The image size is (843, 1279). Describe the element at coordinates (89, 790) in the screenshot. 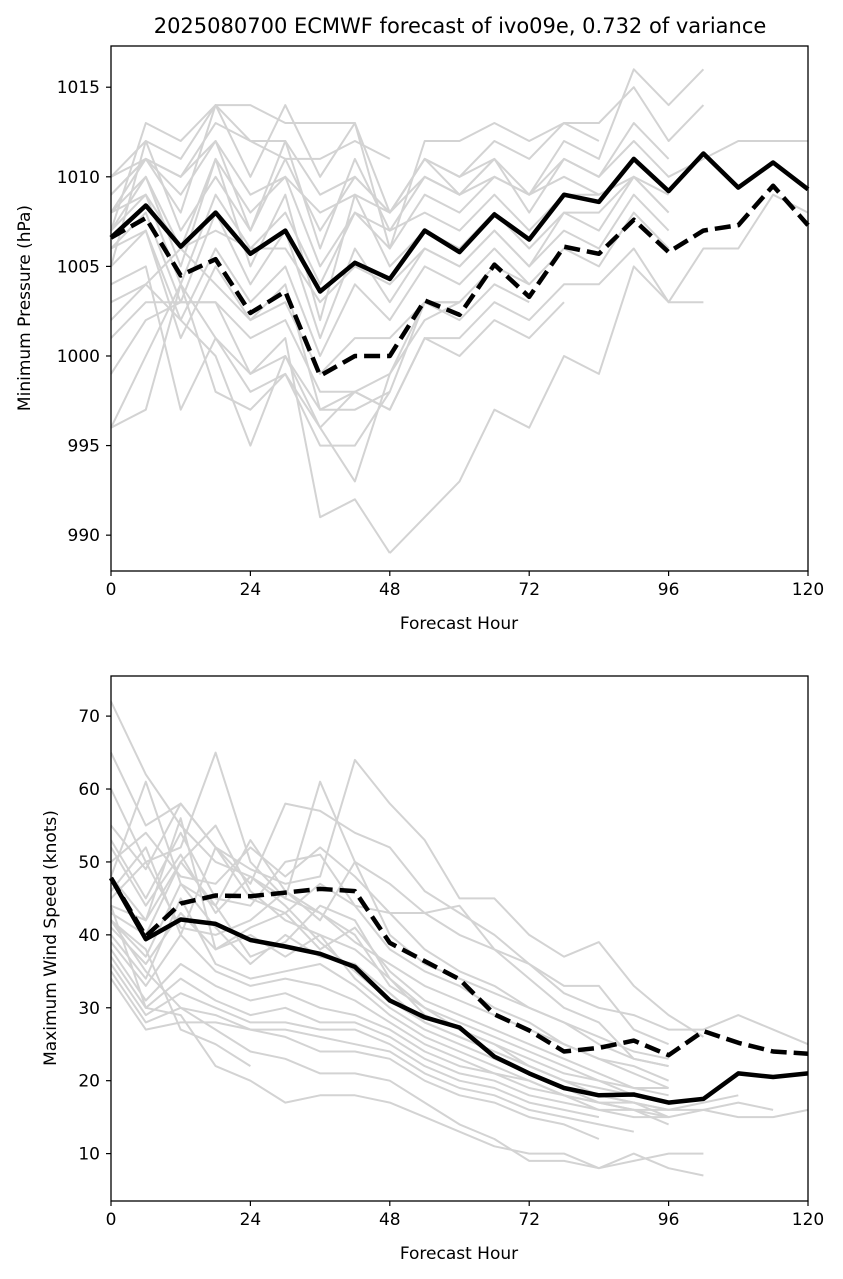

I see `y-tick-label: 60` at that location.